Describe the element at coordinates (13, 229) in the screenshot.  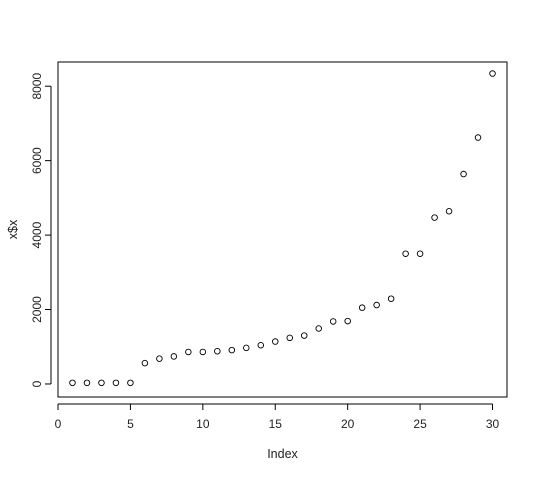
I see `y-axis-label: x$x` at that location.